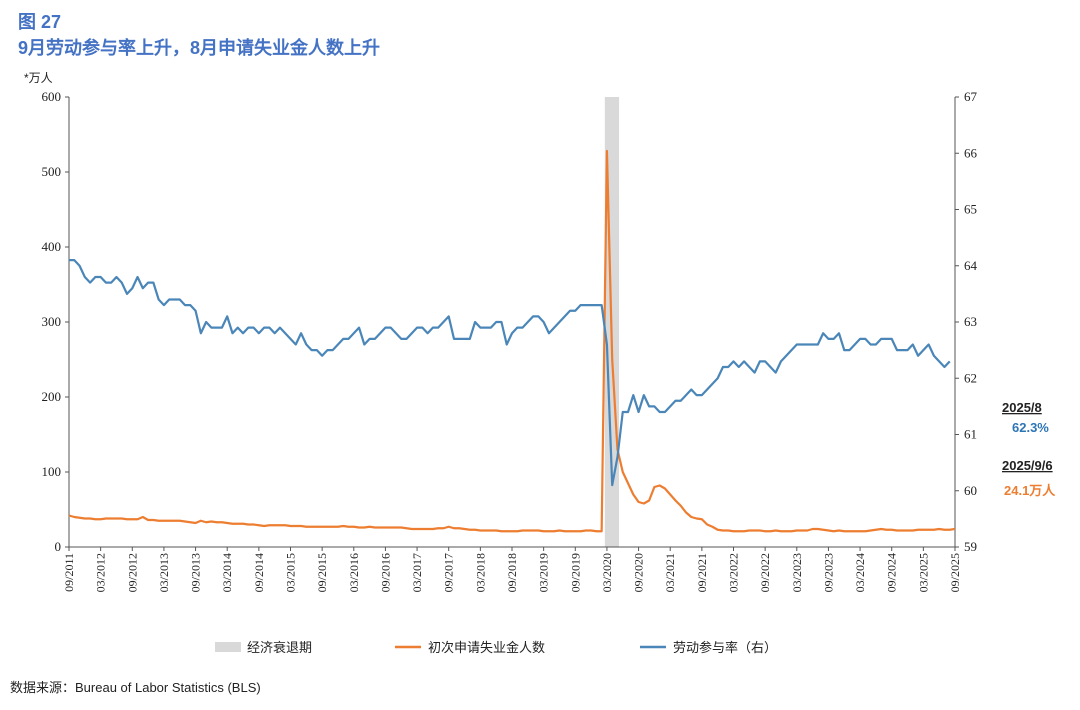 The height and width of the screenshot is (710, 1080). I want to click on y-tick-label: 100, so click(52, 471).